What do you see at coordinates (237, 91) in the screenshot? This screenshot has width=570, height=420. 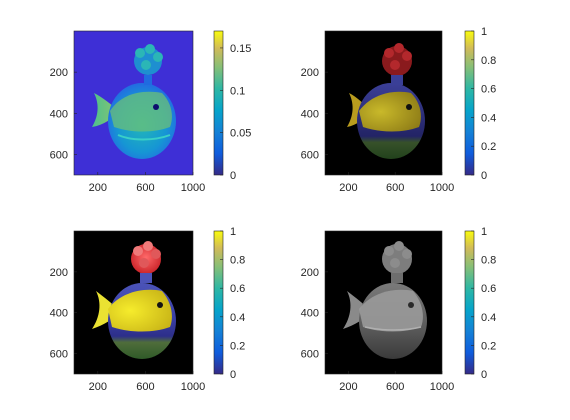 I see `colorbar-tick-label: 0.1` at bounding box center [237, 91].